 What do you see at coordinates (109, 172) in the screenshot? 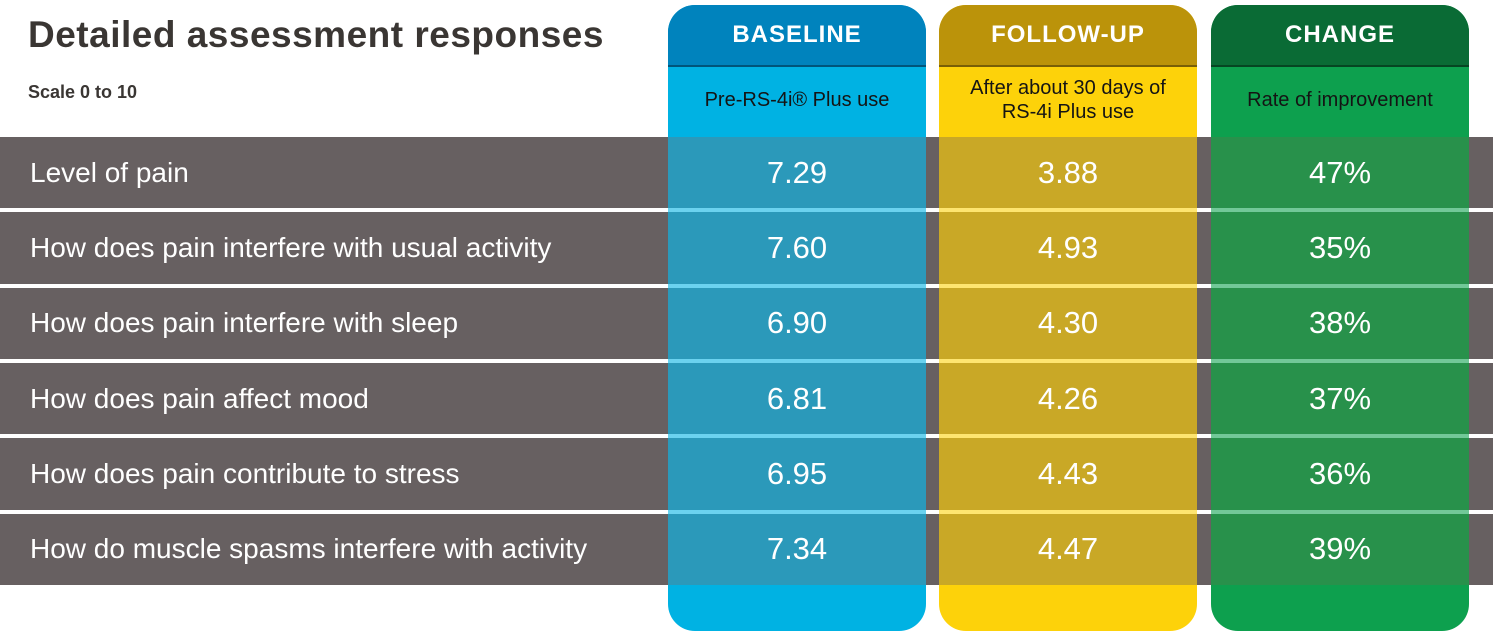
I see `row-label: Level of pain` at bounding box center [109, 172].